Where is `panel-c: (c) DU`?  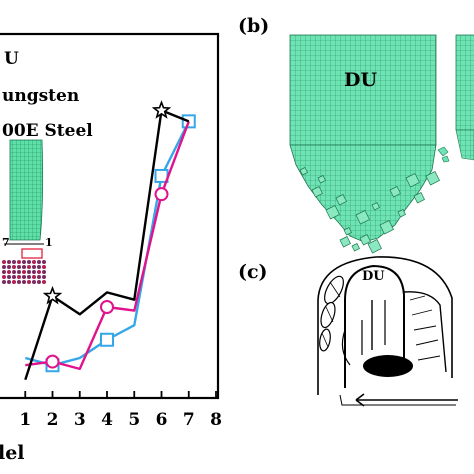 panel-c: (c) DU is located at coordinates (348, 331).